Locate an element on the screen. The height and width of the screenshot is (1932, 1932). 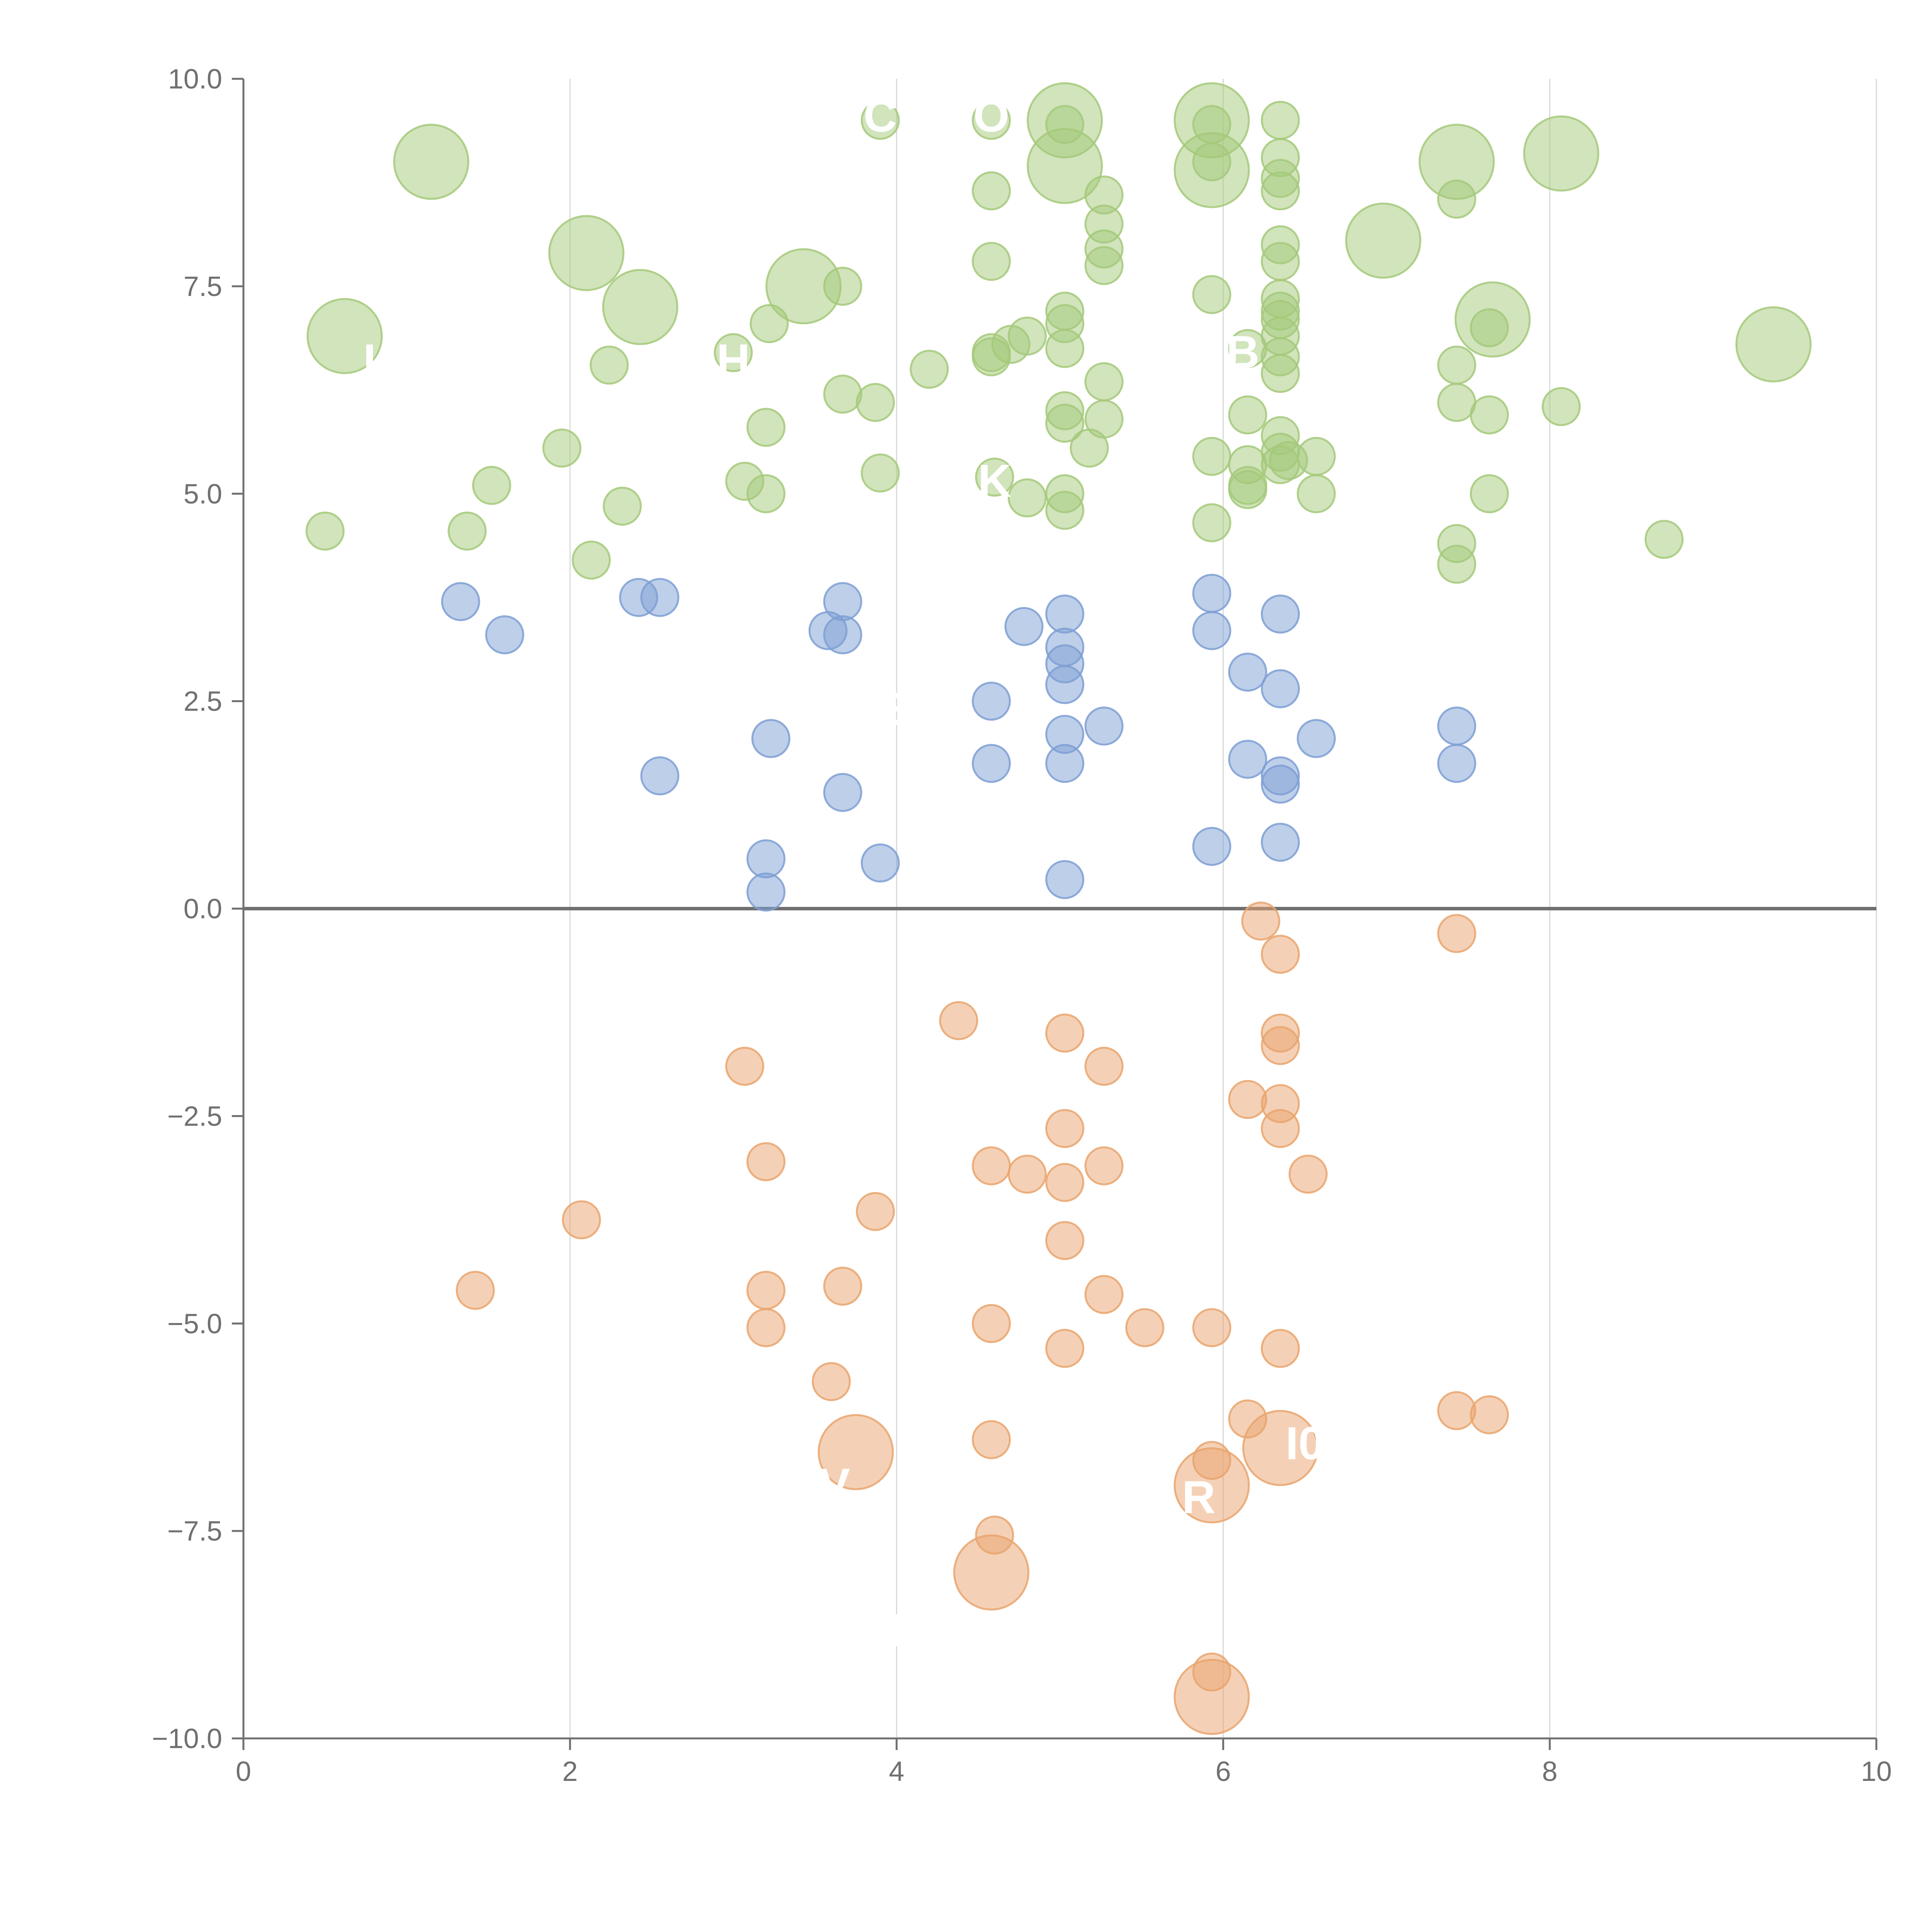
x-tick-label: 2 is located at coordinates (570, 1771).